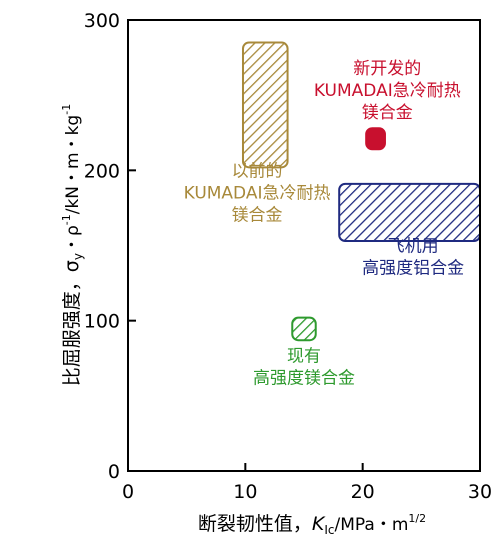  I want to click on x-tick-label: 10, so click(245, 492).